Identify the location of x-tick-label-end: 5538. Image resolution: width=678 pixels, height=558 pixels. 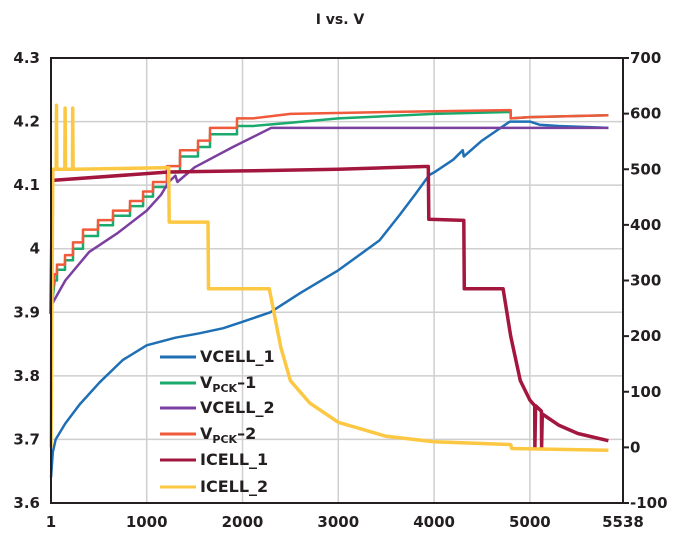
(623, 522).